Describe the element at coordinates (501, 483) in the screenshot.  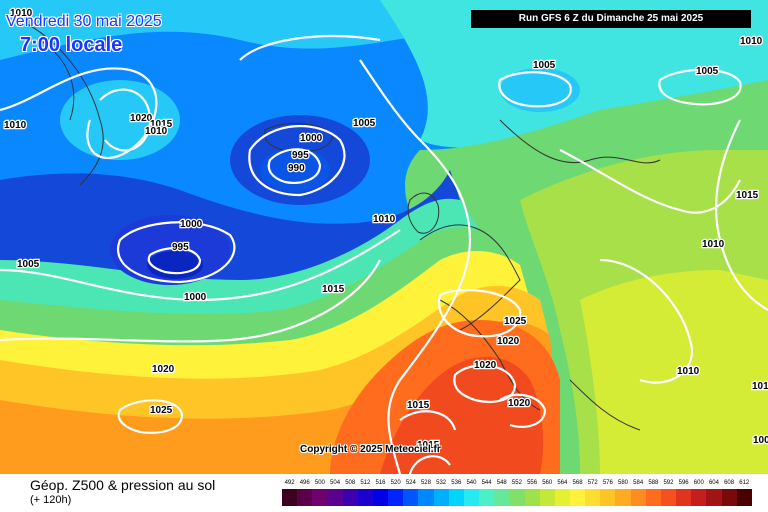
I see `scale-label: 548` at that location.